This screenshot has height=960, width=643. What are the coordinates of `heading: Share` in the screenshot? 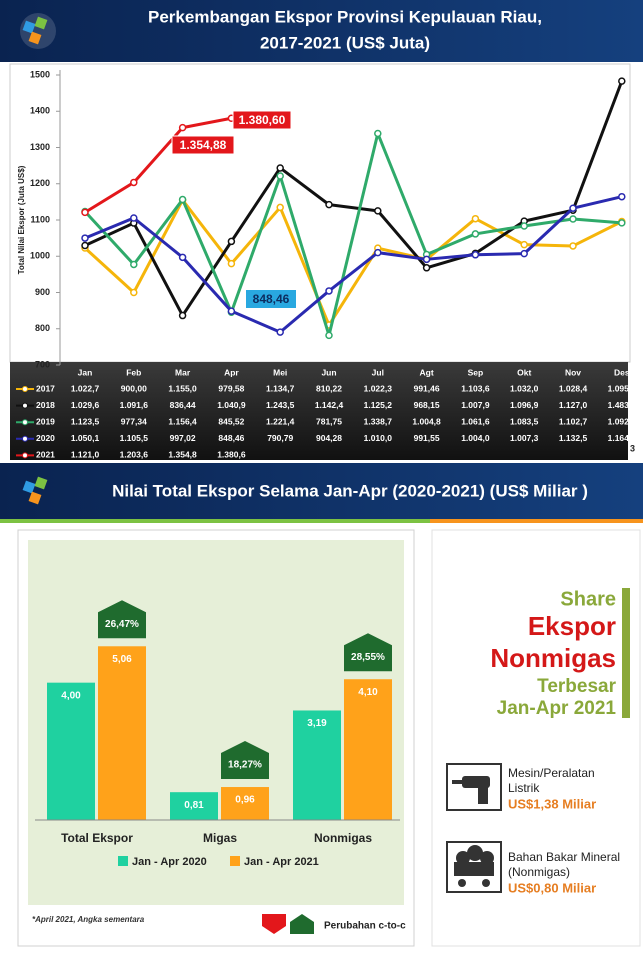 It's located at (588, 599).